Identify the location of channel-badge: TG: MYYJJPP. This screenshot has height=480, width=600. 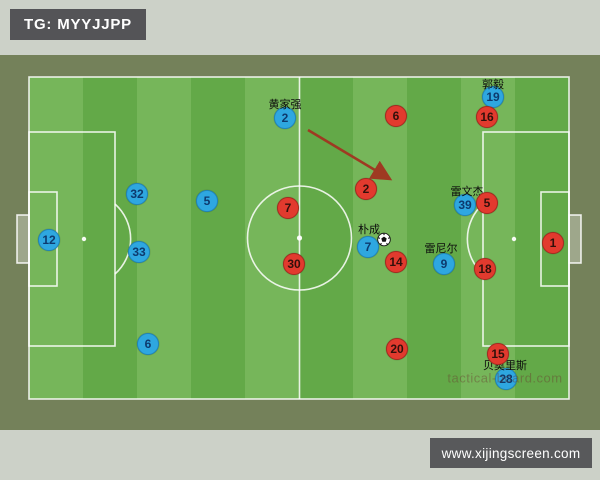
(78, 24).